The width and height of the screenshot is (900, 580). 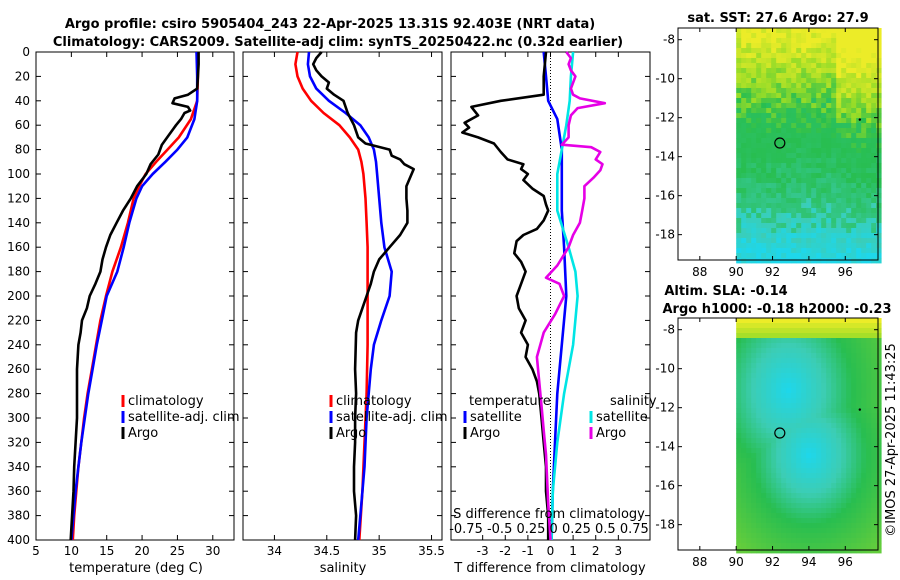 What do you see at coordinates (18, 516) in the screenshot?
I see `temperature-ytick-label: 380` at bounding box center [18, 516].